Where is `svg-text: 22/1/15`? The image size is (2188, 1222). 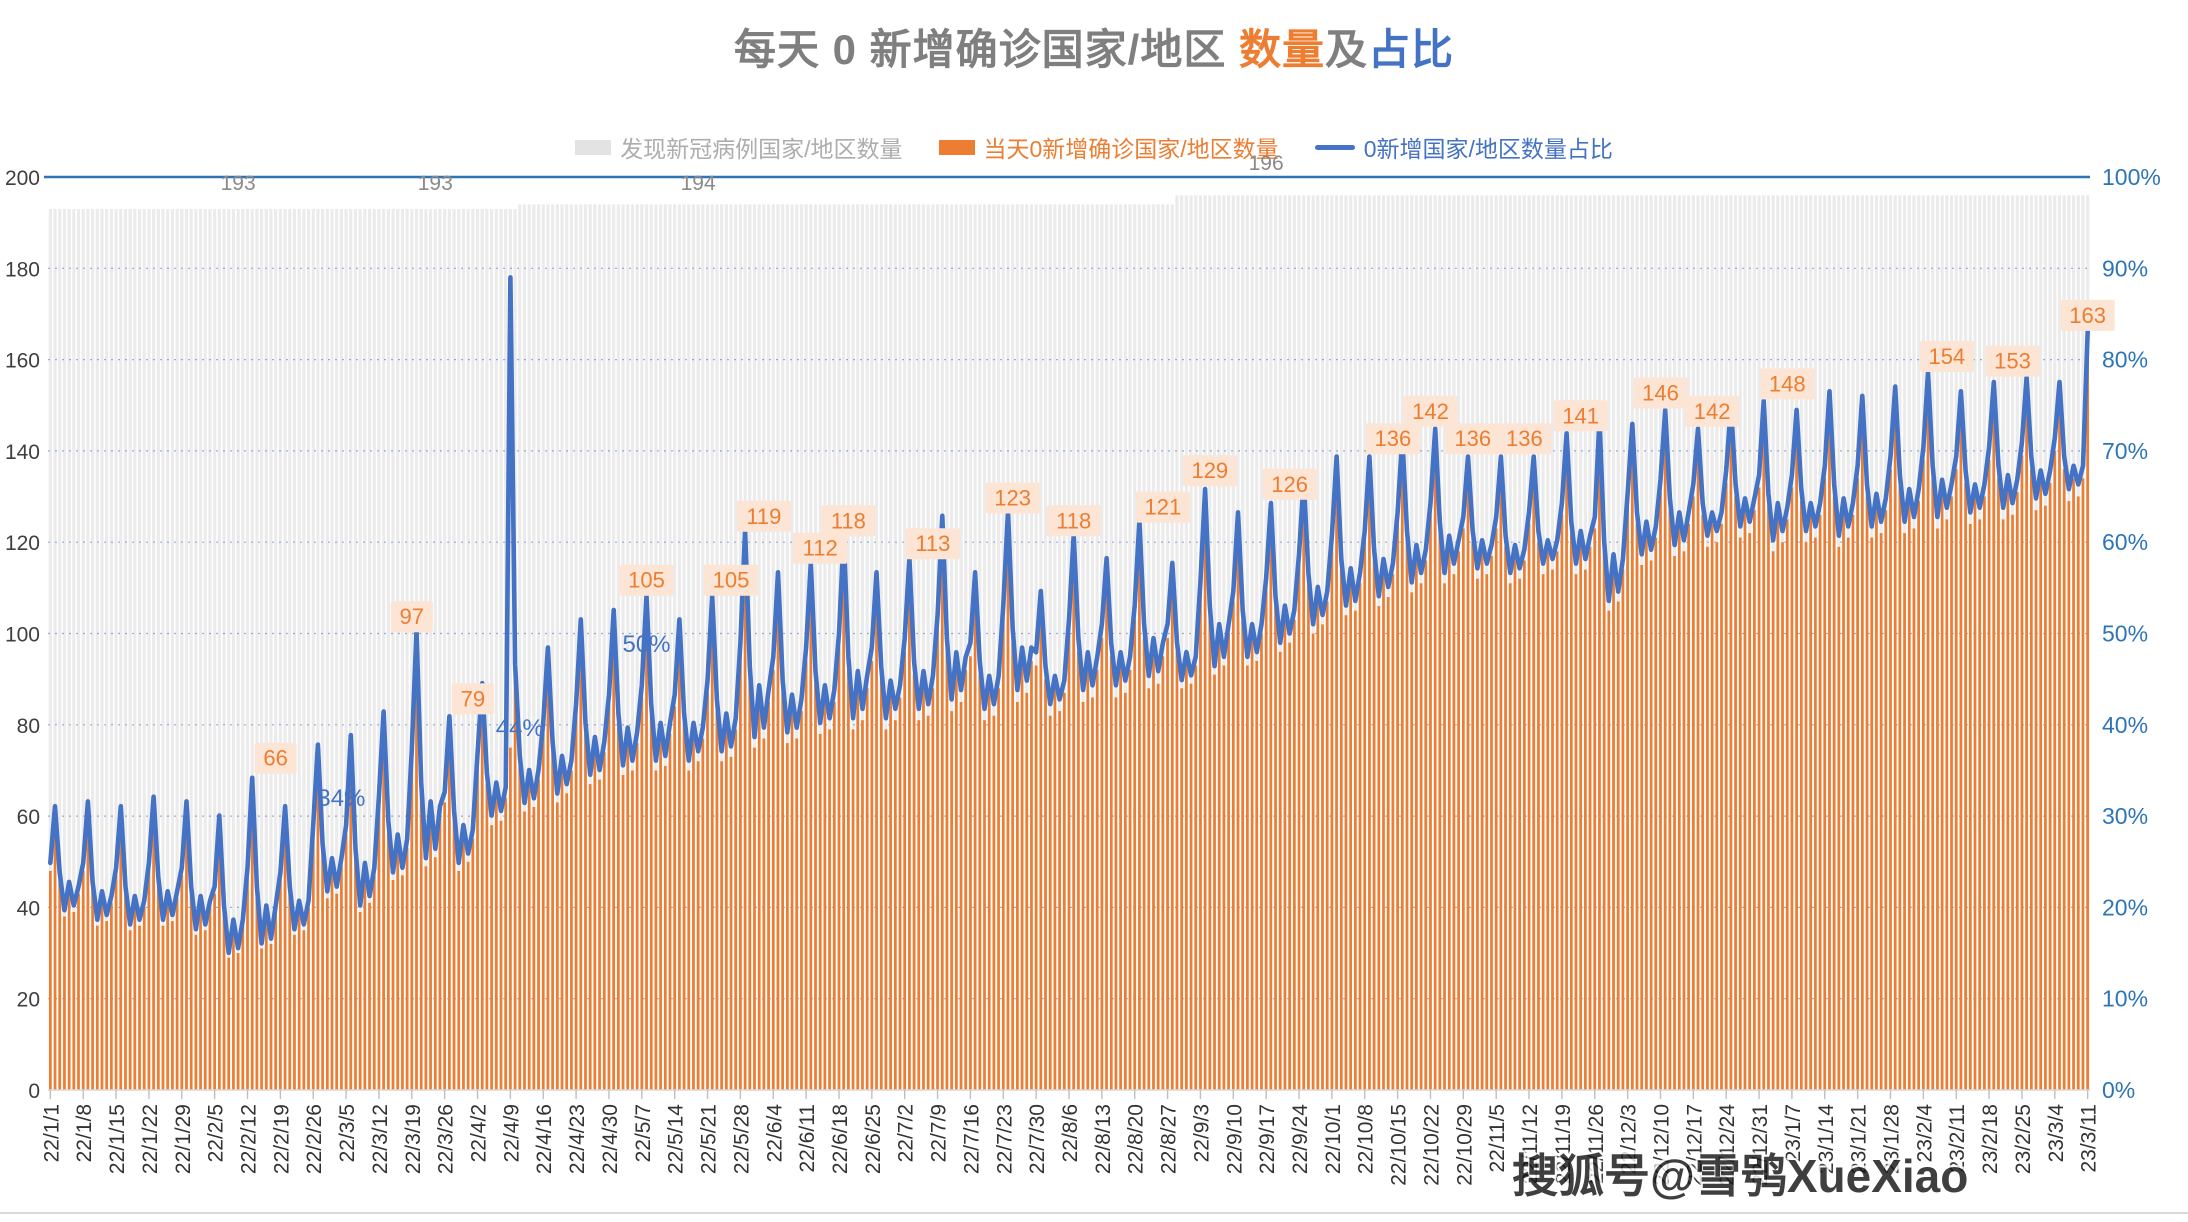
svg-text: 22/1/15 is located at coordinates (117, 1139).